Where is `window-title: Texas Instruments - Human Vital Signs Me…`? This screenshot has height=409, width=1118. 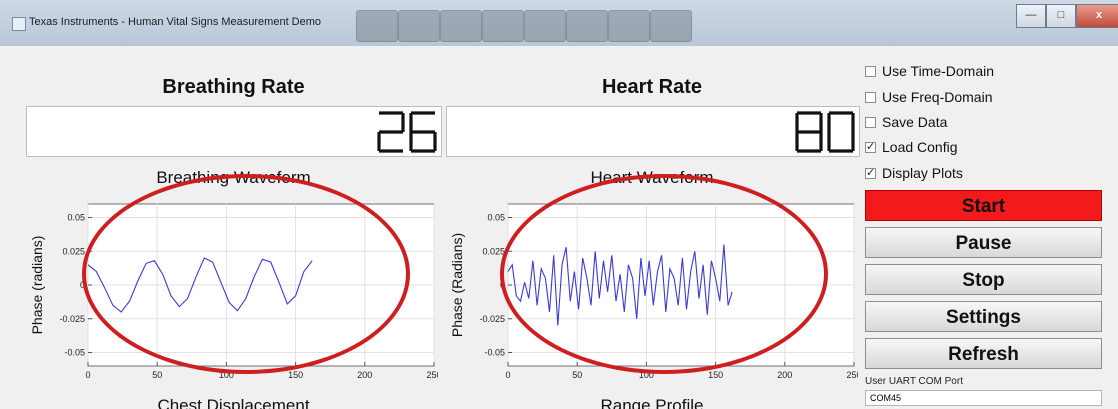
window-title: Texas Instruments - Human Vital Signs Me… is located at coordinates (175, 22).